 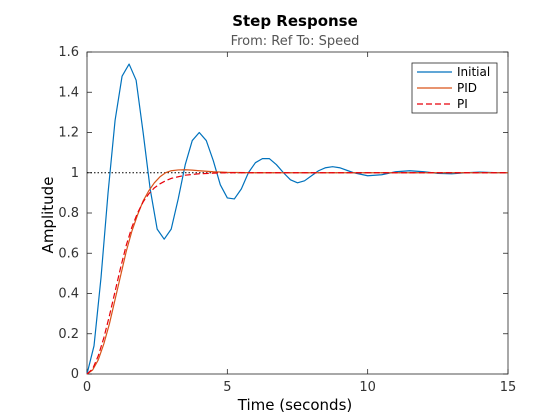 I want to click on chart-title: Step Response, so click(x=295, y=21).